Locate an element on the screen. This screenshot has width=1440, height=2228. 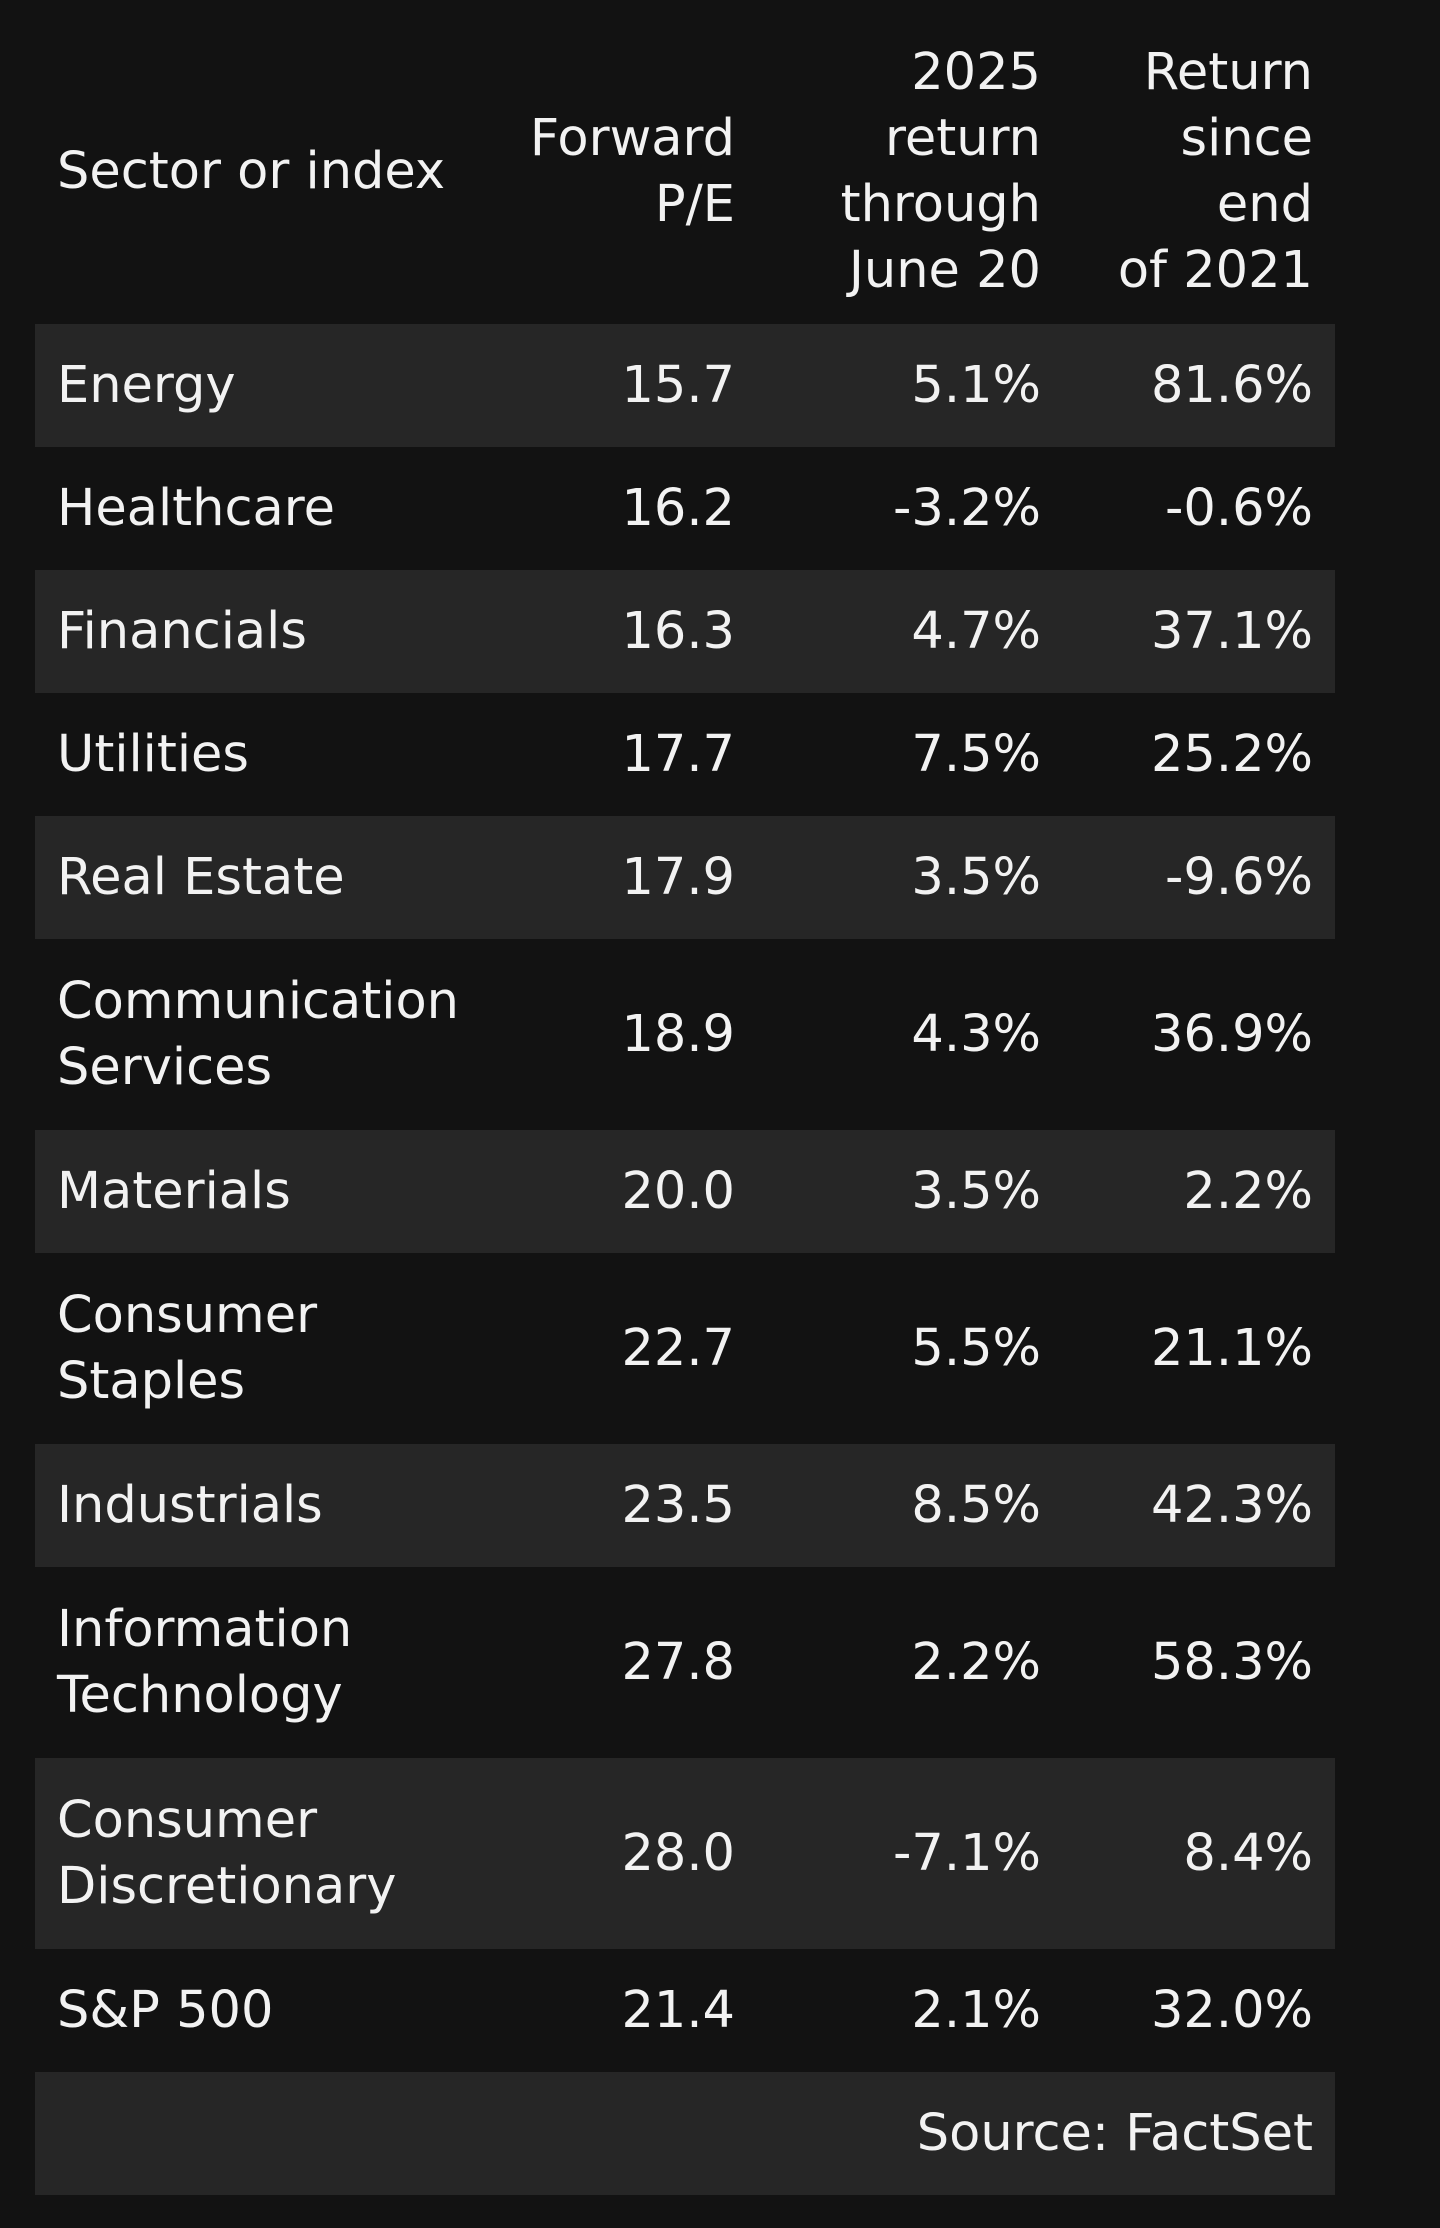
table-row: Information Technology 27.8 2.2% 58.3% is located at coordinates (685, 1662).